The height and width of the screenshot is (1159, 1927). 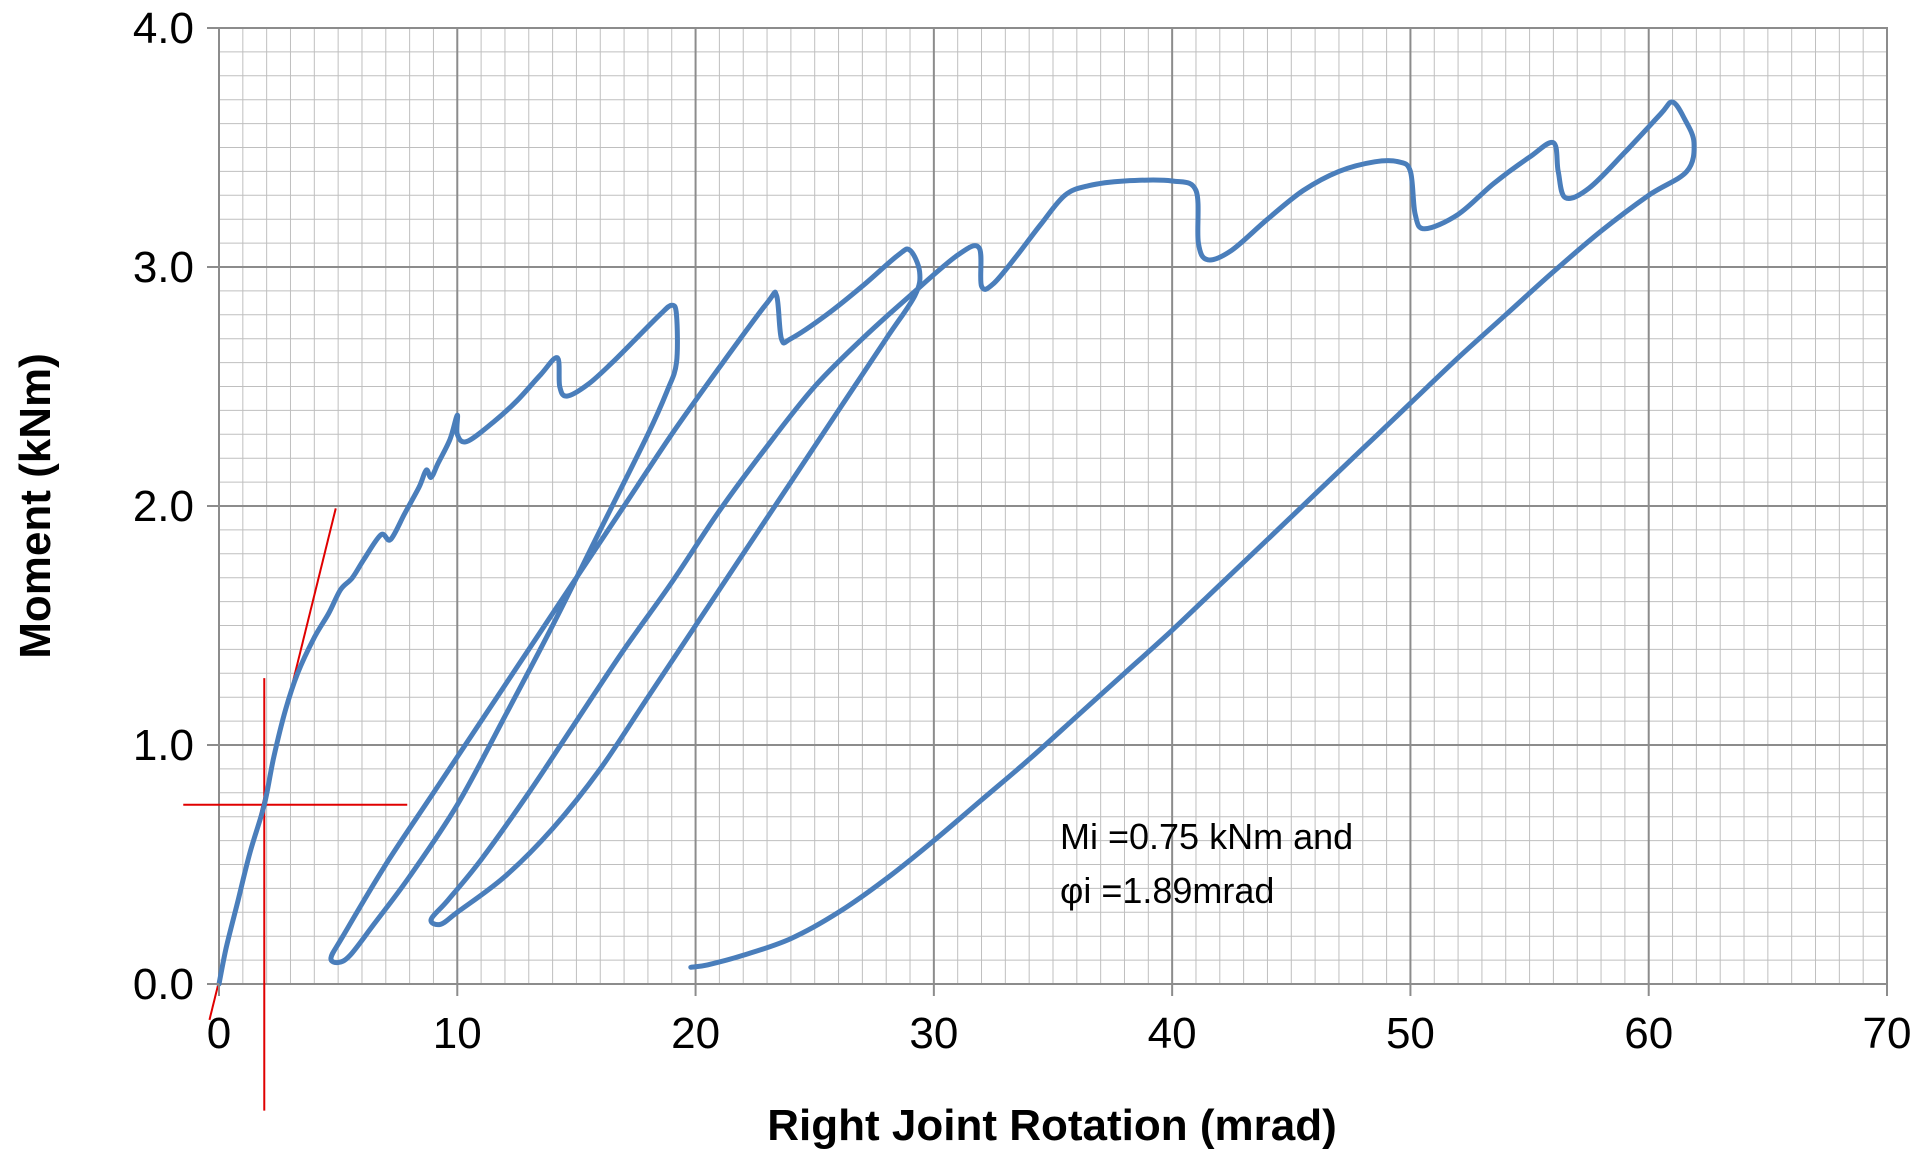 I want to click on x-tick-label: 20, so click(x=695, y=1033).